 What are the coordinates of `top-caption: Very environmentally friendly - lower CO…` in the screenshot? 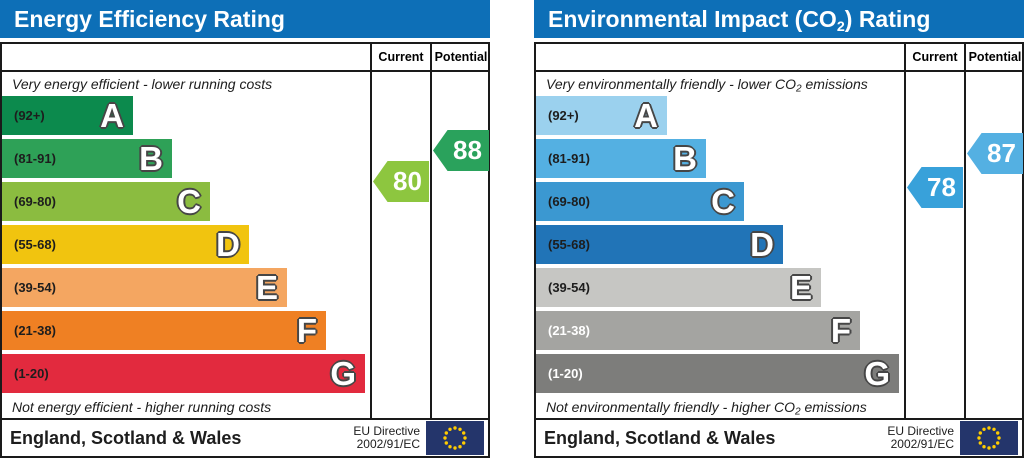 It's located at (707, 85).